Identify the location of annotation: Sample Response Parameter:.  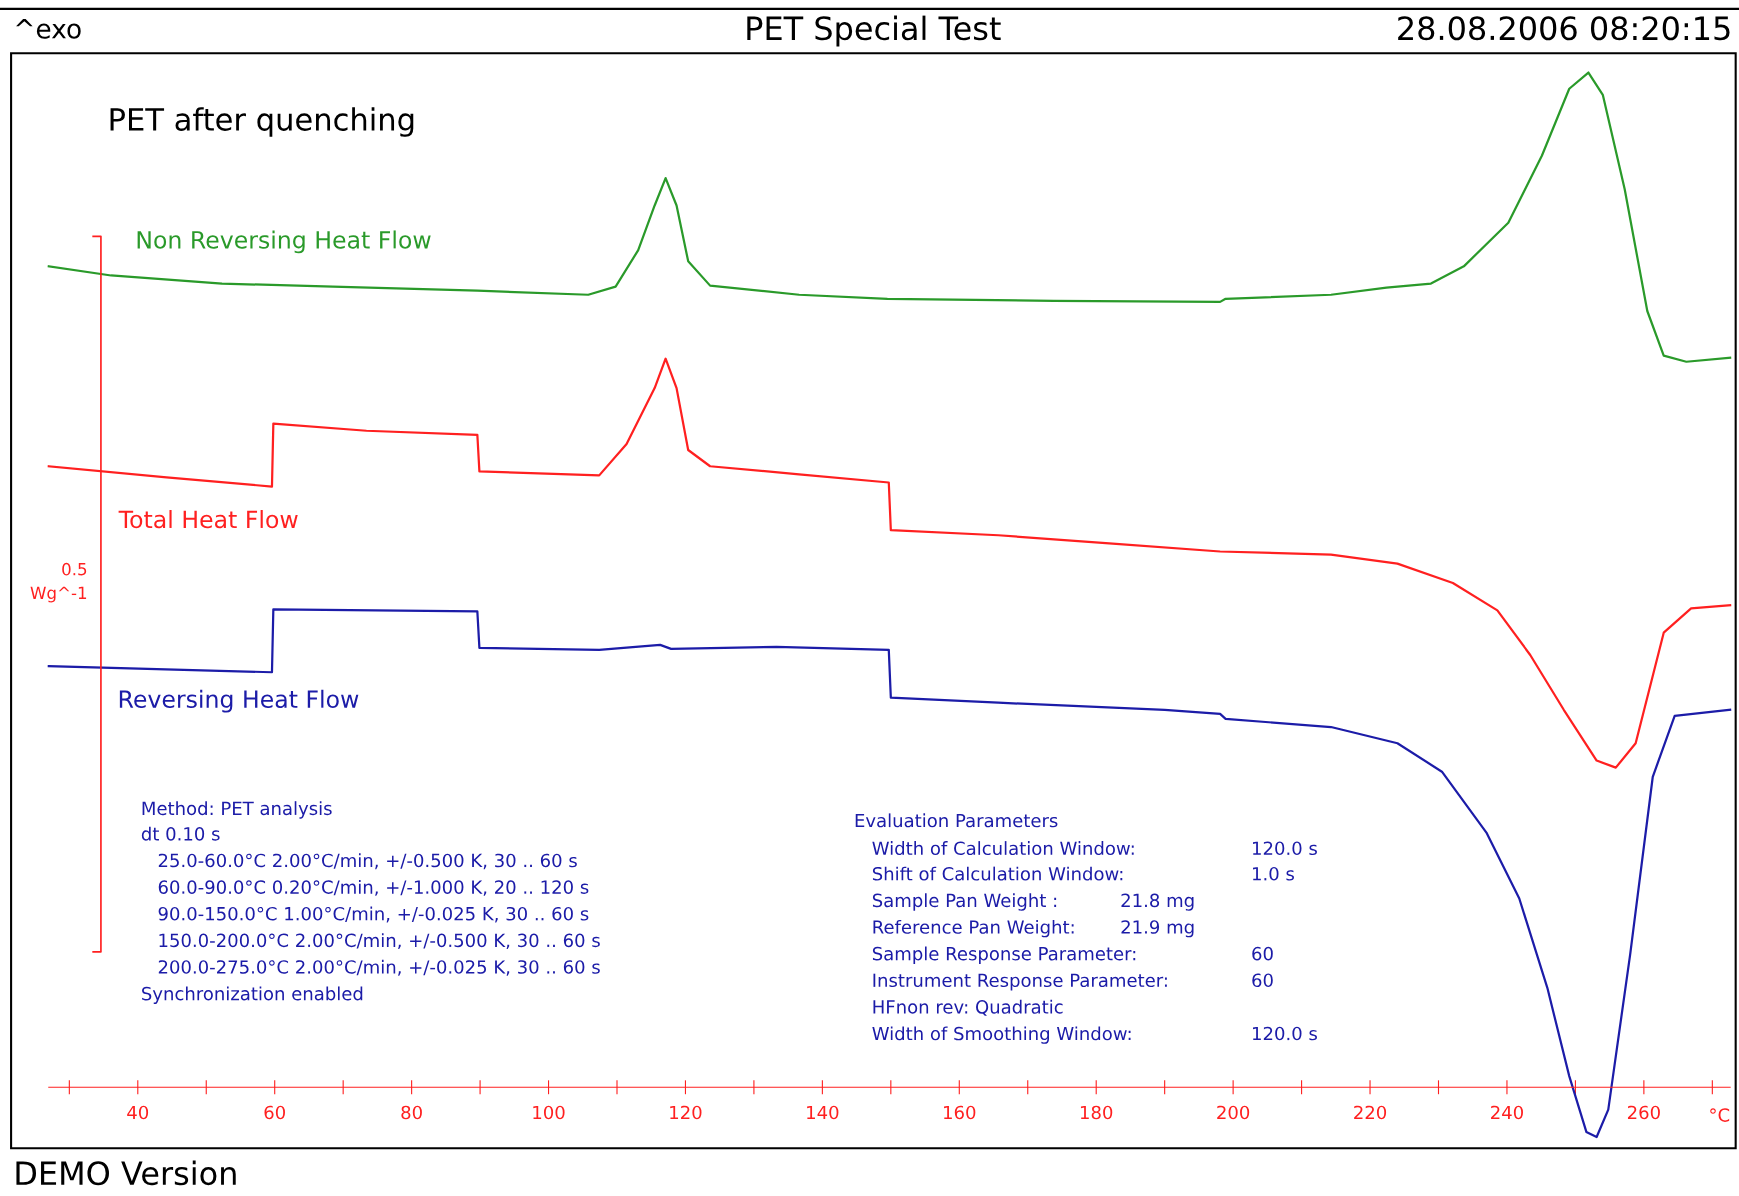
(1004, 955).